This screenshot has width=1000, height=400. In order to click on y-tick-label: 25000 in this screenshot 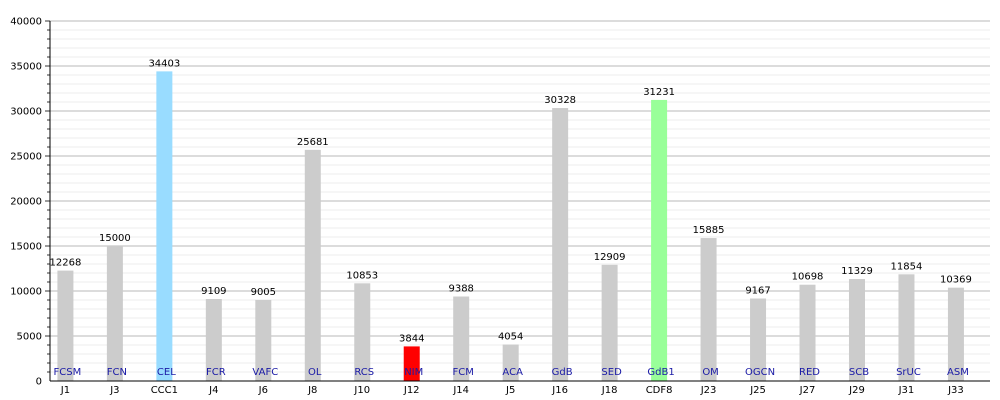, I will do `click(26, 157)`.